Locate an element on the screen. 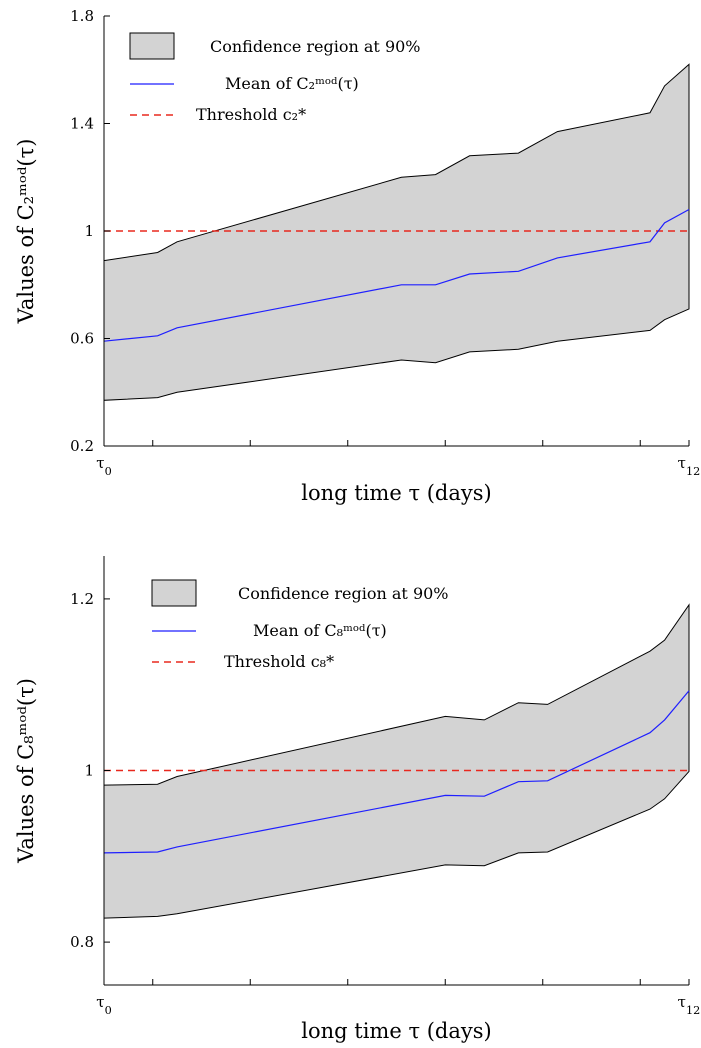 This screenshot has height=1048, width=701. y-tick-label: 1.2 is located at coordinates (82, 599).